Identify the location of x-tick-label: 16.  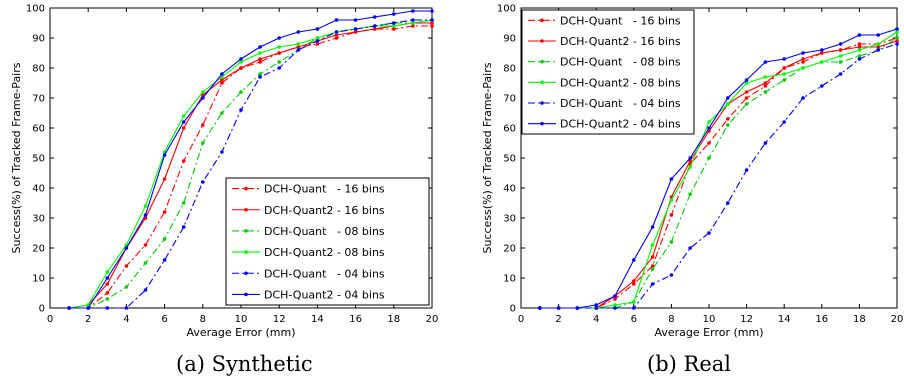
(821, 319).